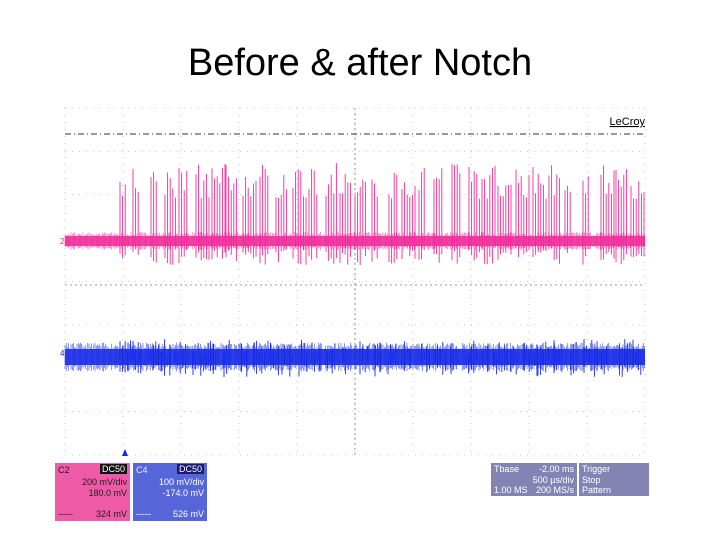 This screenshot has height=540, width=720. I want to click on lecroy-logo: LeCroy, so click(628, 122).